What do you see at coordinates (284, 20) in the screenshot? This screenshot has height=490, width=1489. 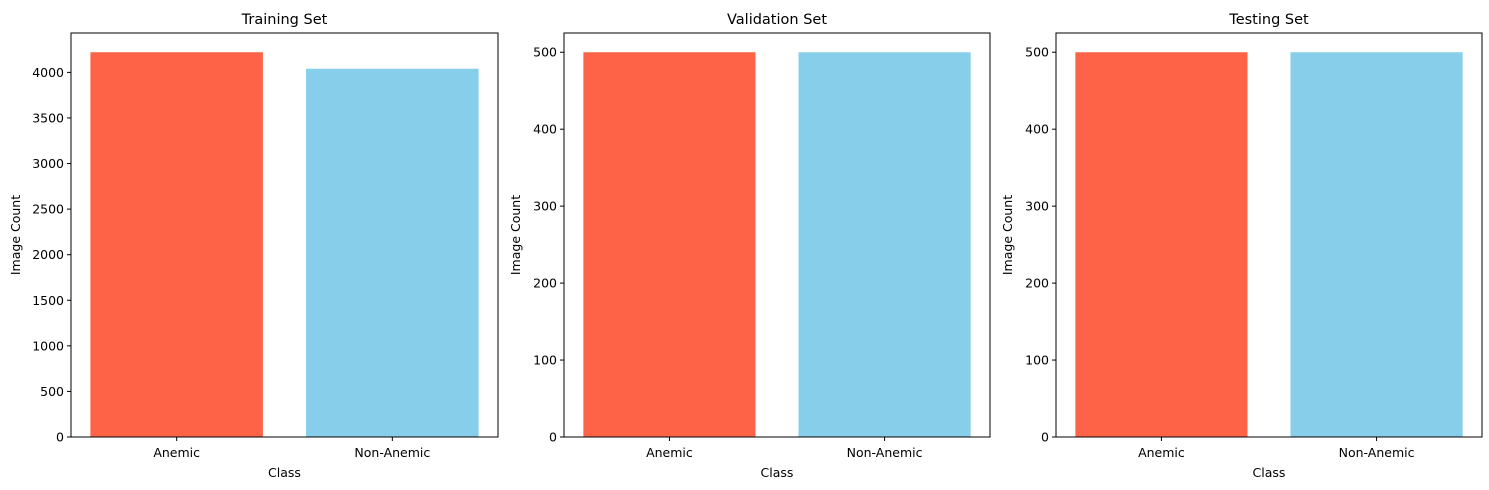 I see `chart-title: Training Set` at bounding box center [284, 20].